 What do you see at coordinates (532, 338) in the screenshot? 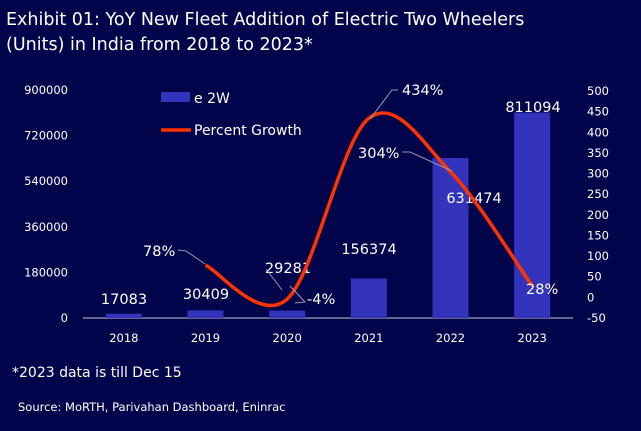
I see `x-axis-tick: 2023` at bounding box center [532, 338].